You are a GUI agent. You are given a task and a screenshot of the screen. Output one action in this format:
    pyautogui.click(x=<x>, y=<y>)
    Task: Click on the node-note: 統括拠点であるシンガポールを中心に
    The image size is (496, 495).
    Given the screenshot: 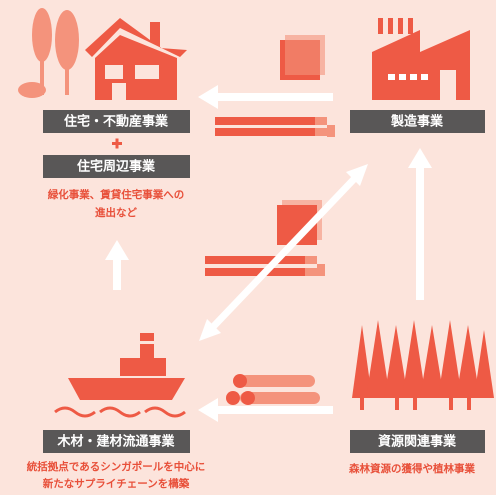 What is the action you would take?
    pyautogui.click(x=116, y=466)
    